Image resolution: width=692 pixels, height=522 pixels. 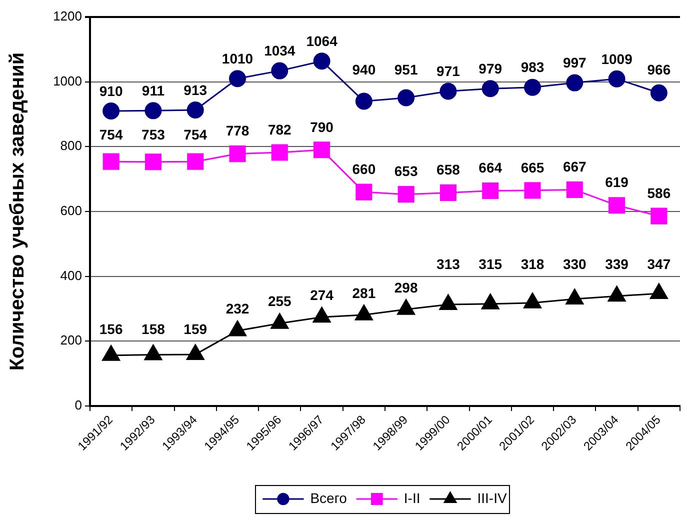 What do you see at coordinates (659, 192) in the screenshot?
I see `data-label: 586` at bounding box center [659, 192].